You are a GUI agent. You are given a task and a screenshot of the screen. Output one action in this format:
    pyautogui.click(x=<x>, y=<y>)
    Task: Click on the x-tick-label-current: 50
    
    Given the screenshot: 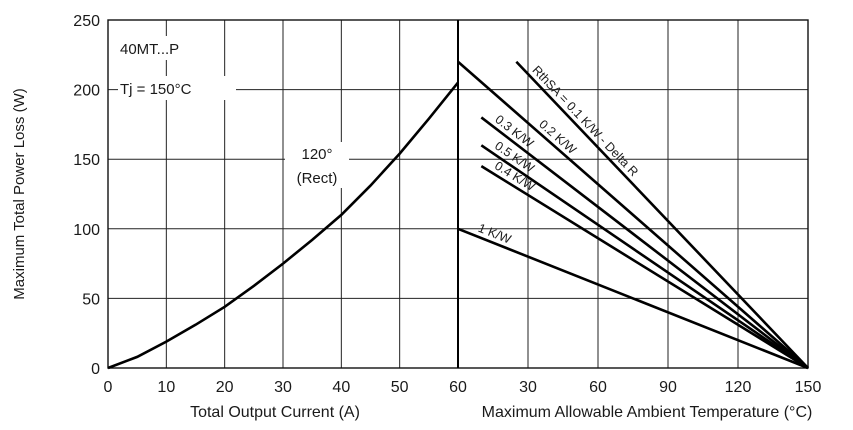 What is the action you would take?
    pyautogui.click(x=400, y=387)
    